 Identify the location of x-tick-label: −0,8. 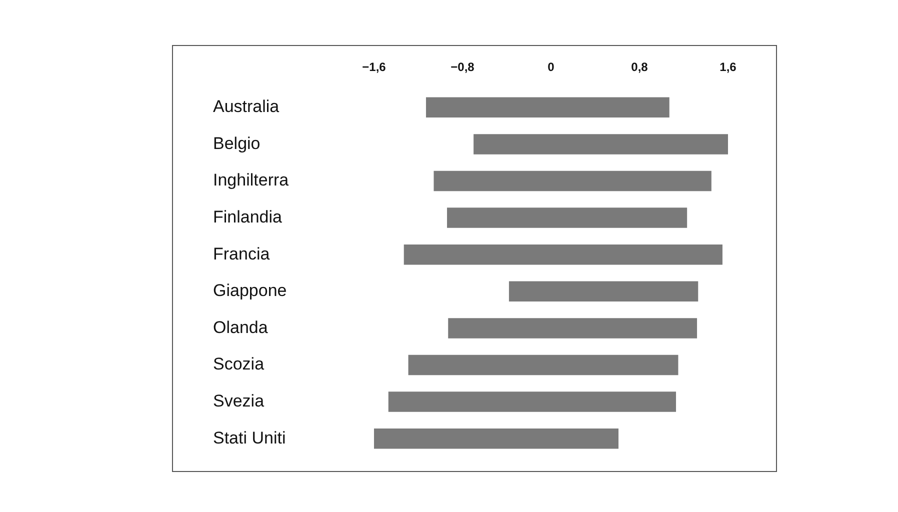
(462, 67).